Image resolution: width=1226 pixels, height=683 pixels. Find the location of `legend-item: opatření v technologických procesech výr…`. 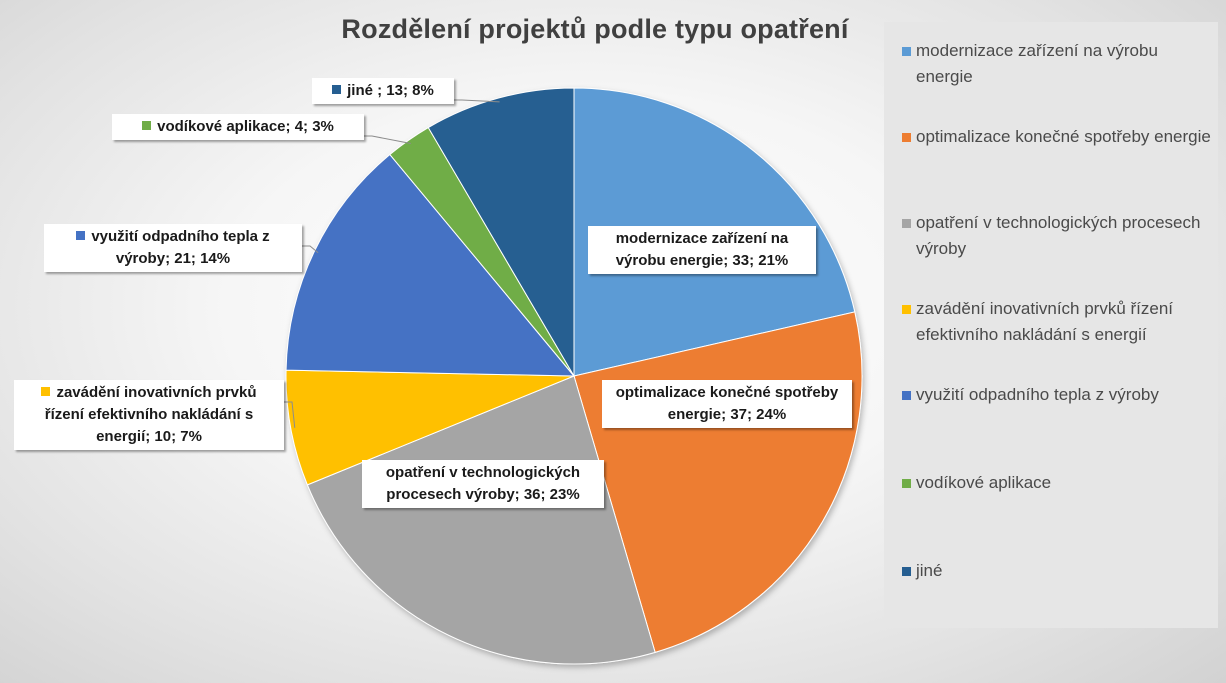

legend-item: opatření v technologických procesech výr… is located at coordinates (1057, 236).